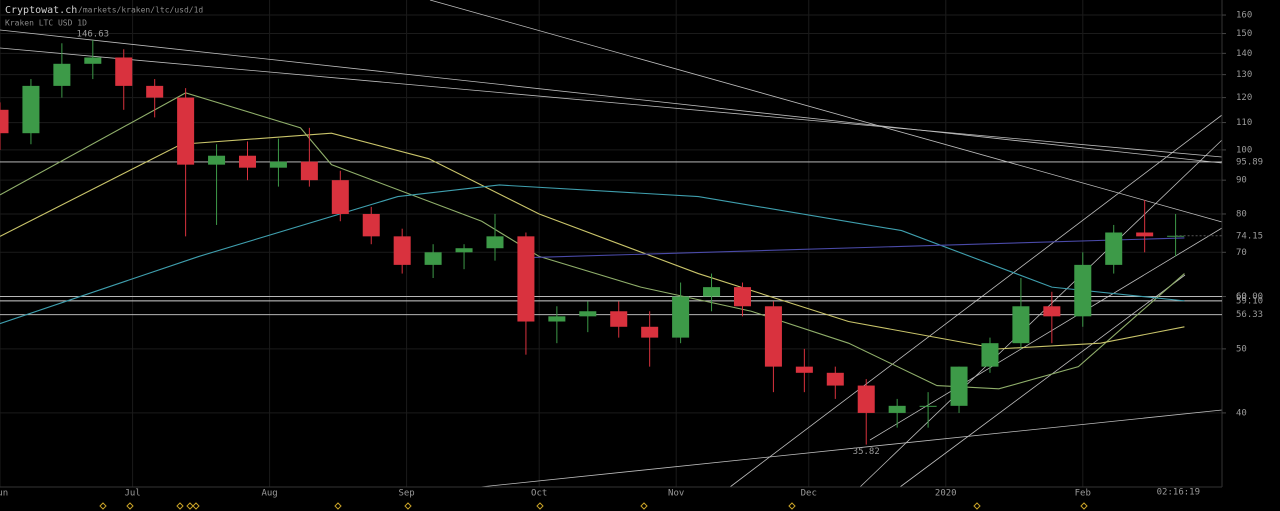 This screenshot has width=1280, height=511. Describe the element at coordinates (1241, 413) in the screenshot. I see `y-tick-label: 40` at that location.